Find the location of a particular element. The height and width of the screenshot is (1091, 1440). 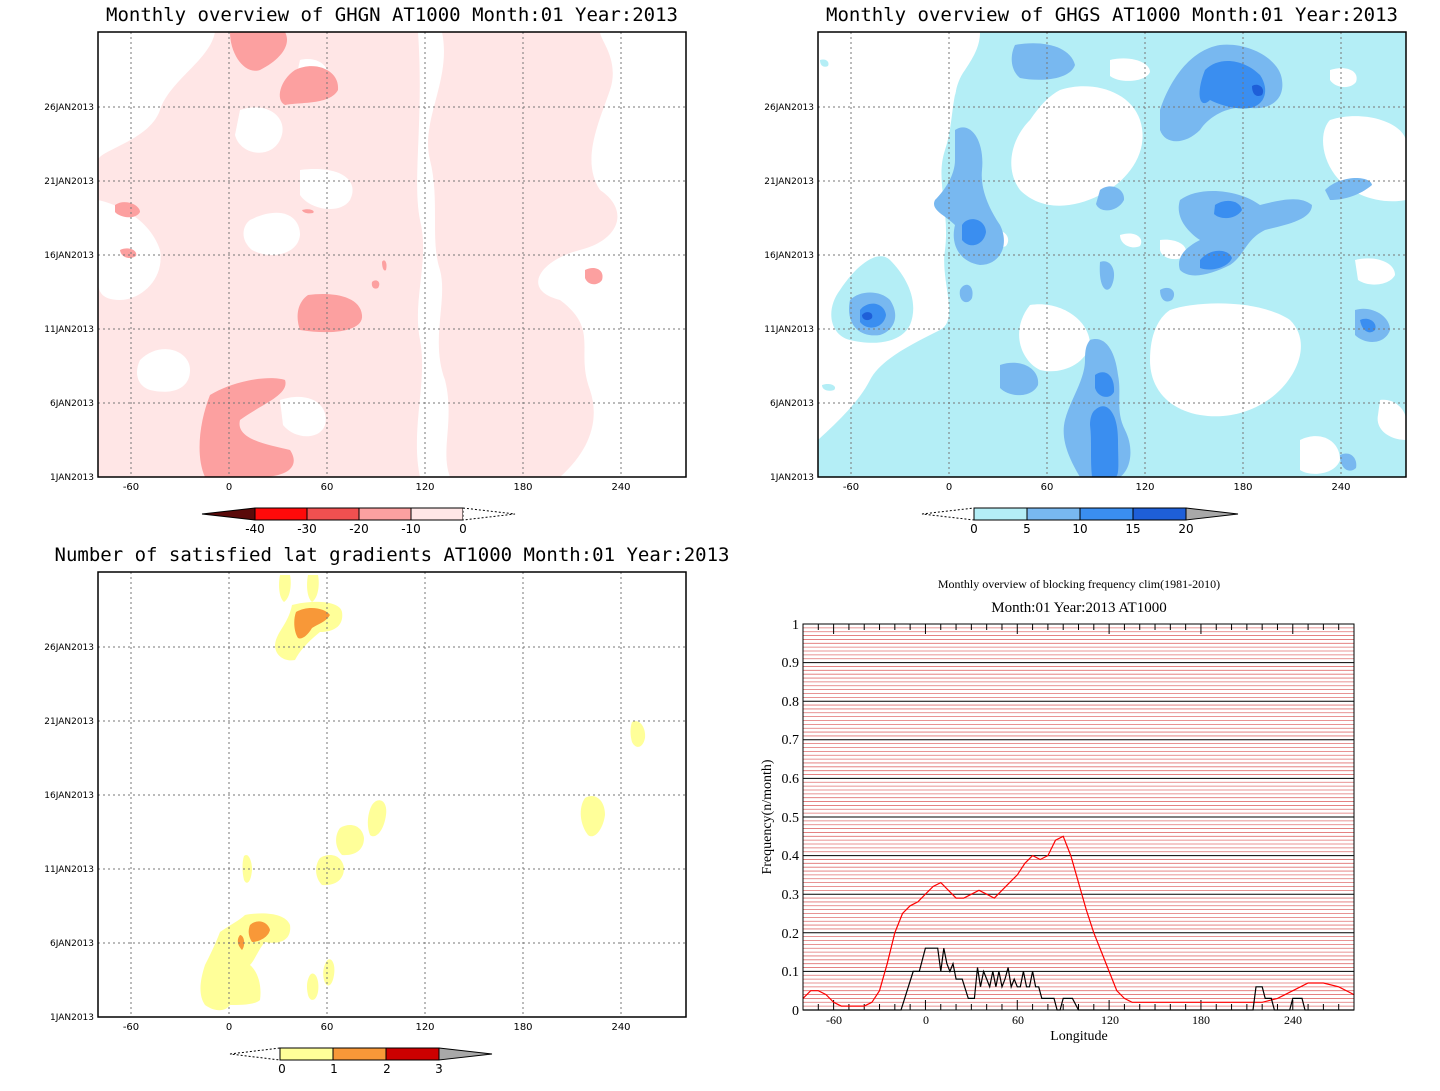

ghgn-x-ticks: -60 0 60 120 180 240 is located at coordinates (377, 487).